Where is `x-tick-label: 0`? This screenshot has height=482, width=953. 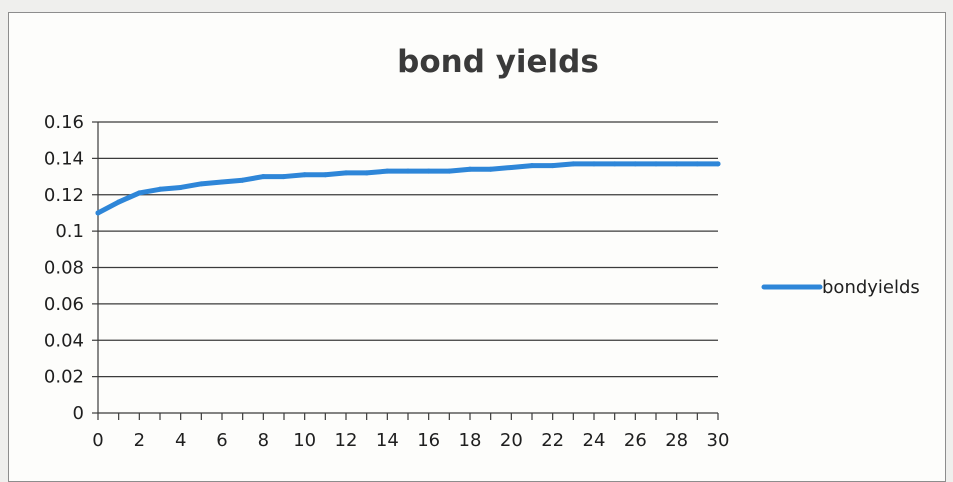 x-tick-label: 0 is located at coordinates (97, 440).